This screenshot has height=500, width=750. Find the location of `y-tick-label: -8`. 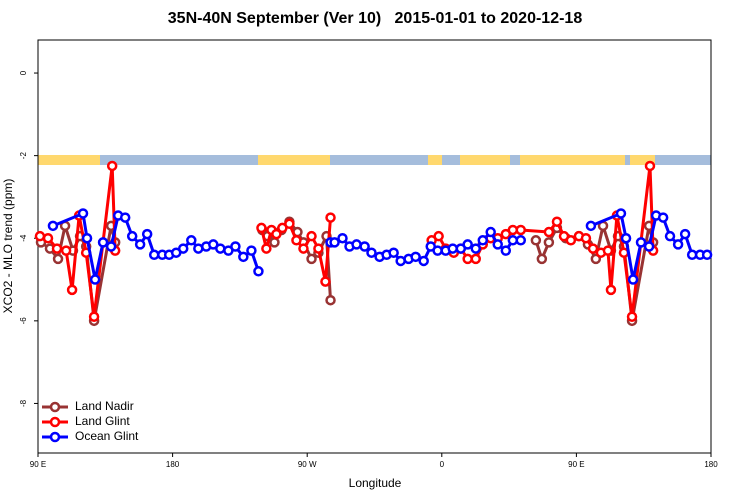

y-tick-label: -8 is located at coordinates (23, 403).